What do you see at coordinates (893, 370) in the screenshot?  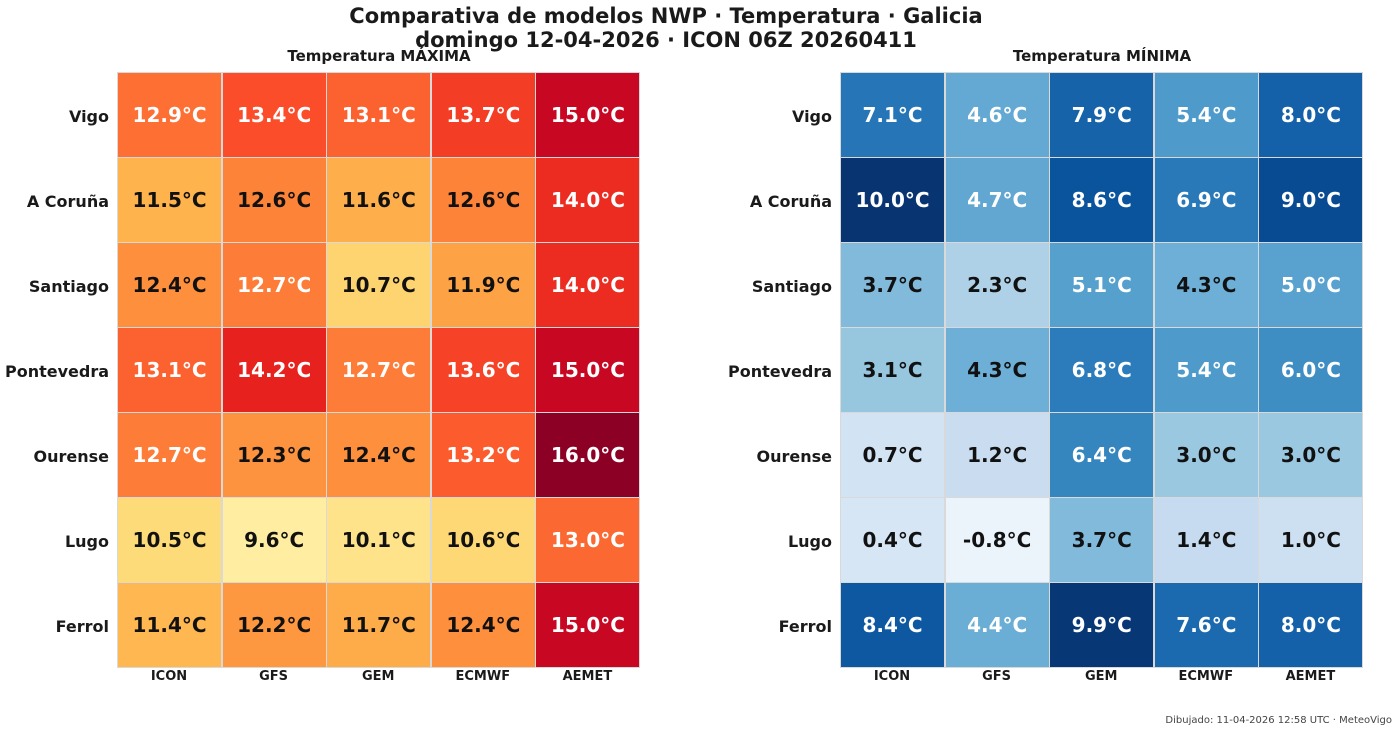 I see `heatmap-cell-pontevedra-icon: 3.1°C` at bounding box center [893, 370].